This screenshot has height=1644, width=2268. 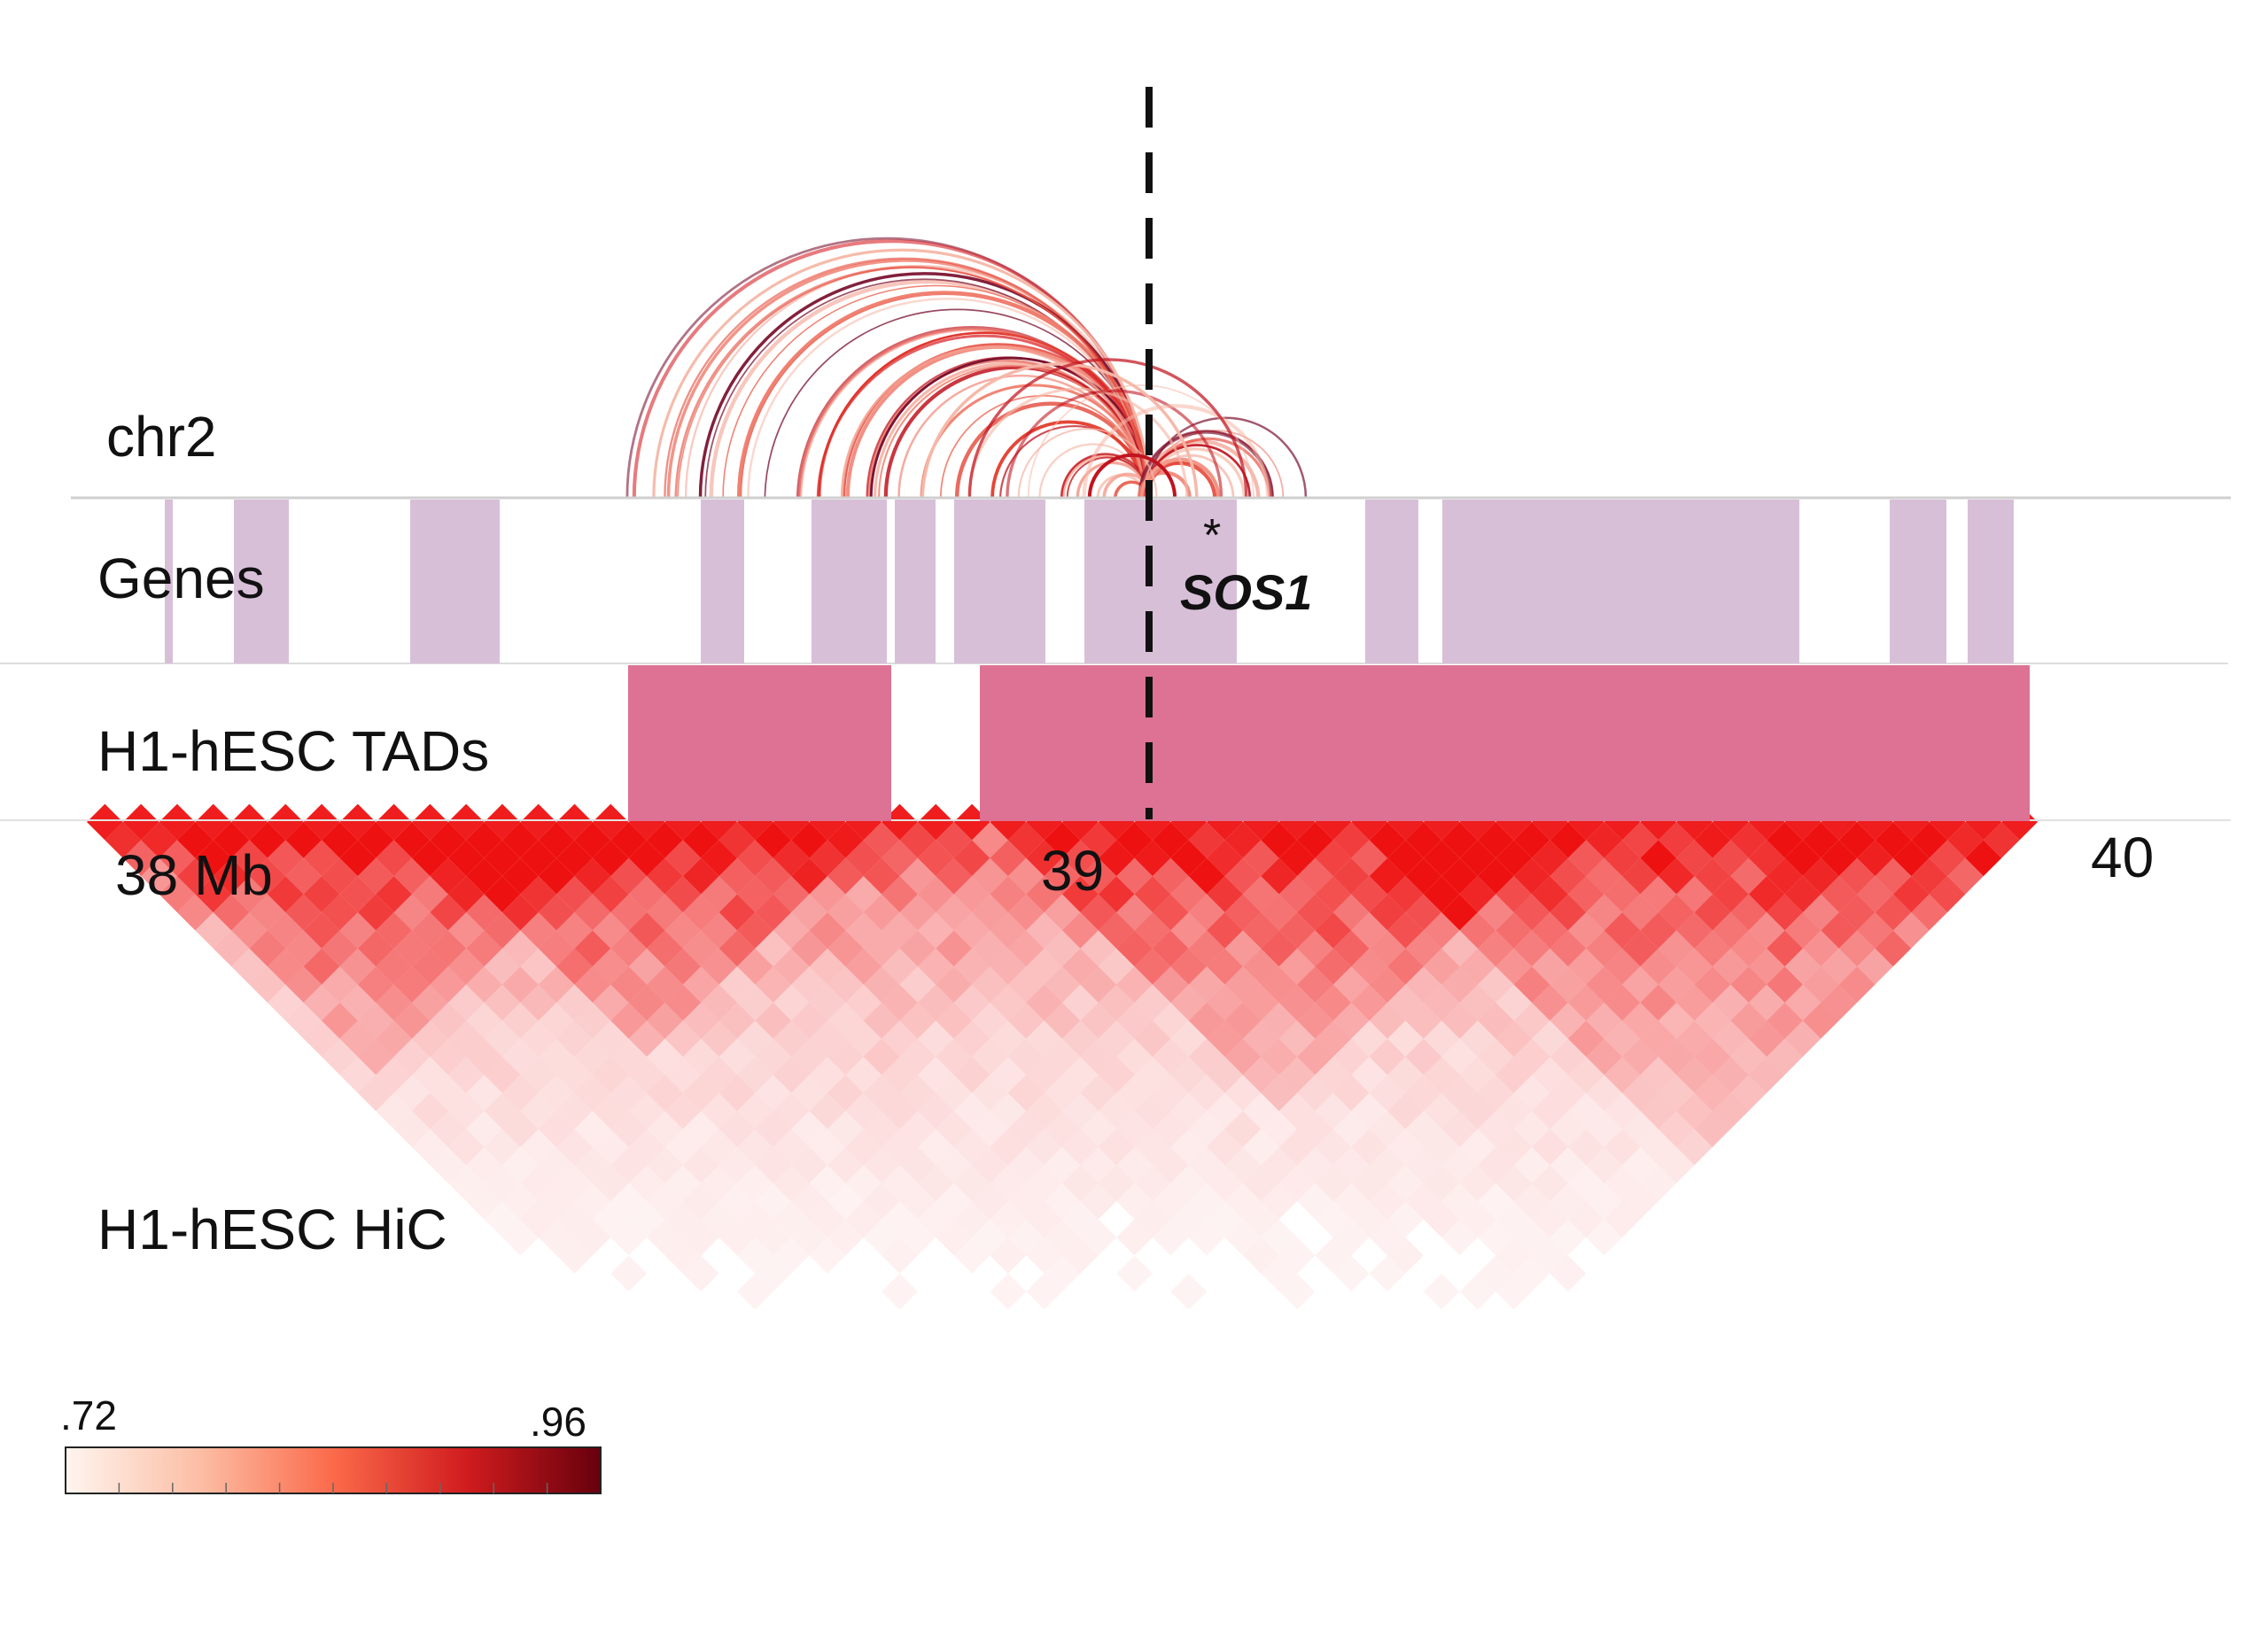 What do you see at coordinates (916, 581) in the screenshot?
I see `gene-block` at bounding box center [916, 581].